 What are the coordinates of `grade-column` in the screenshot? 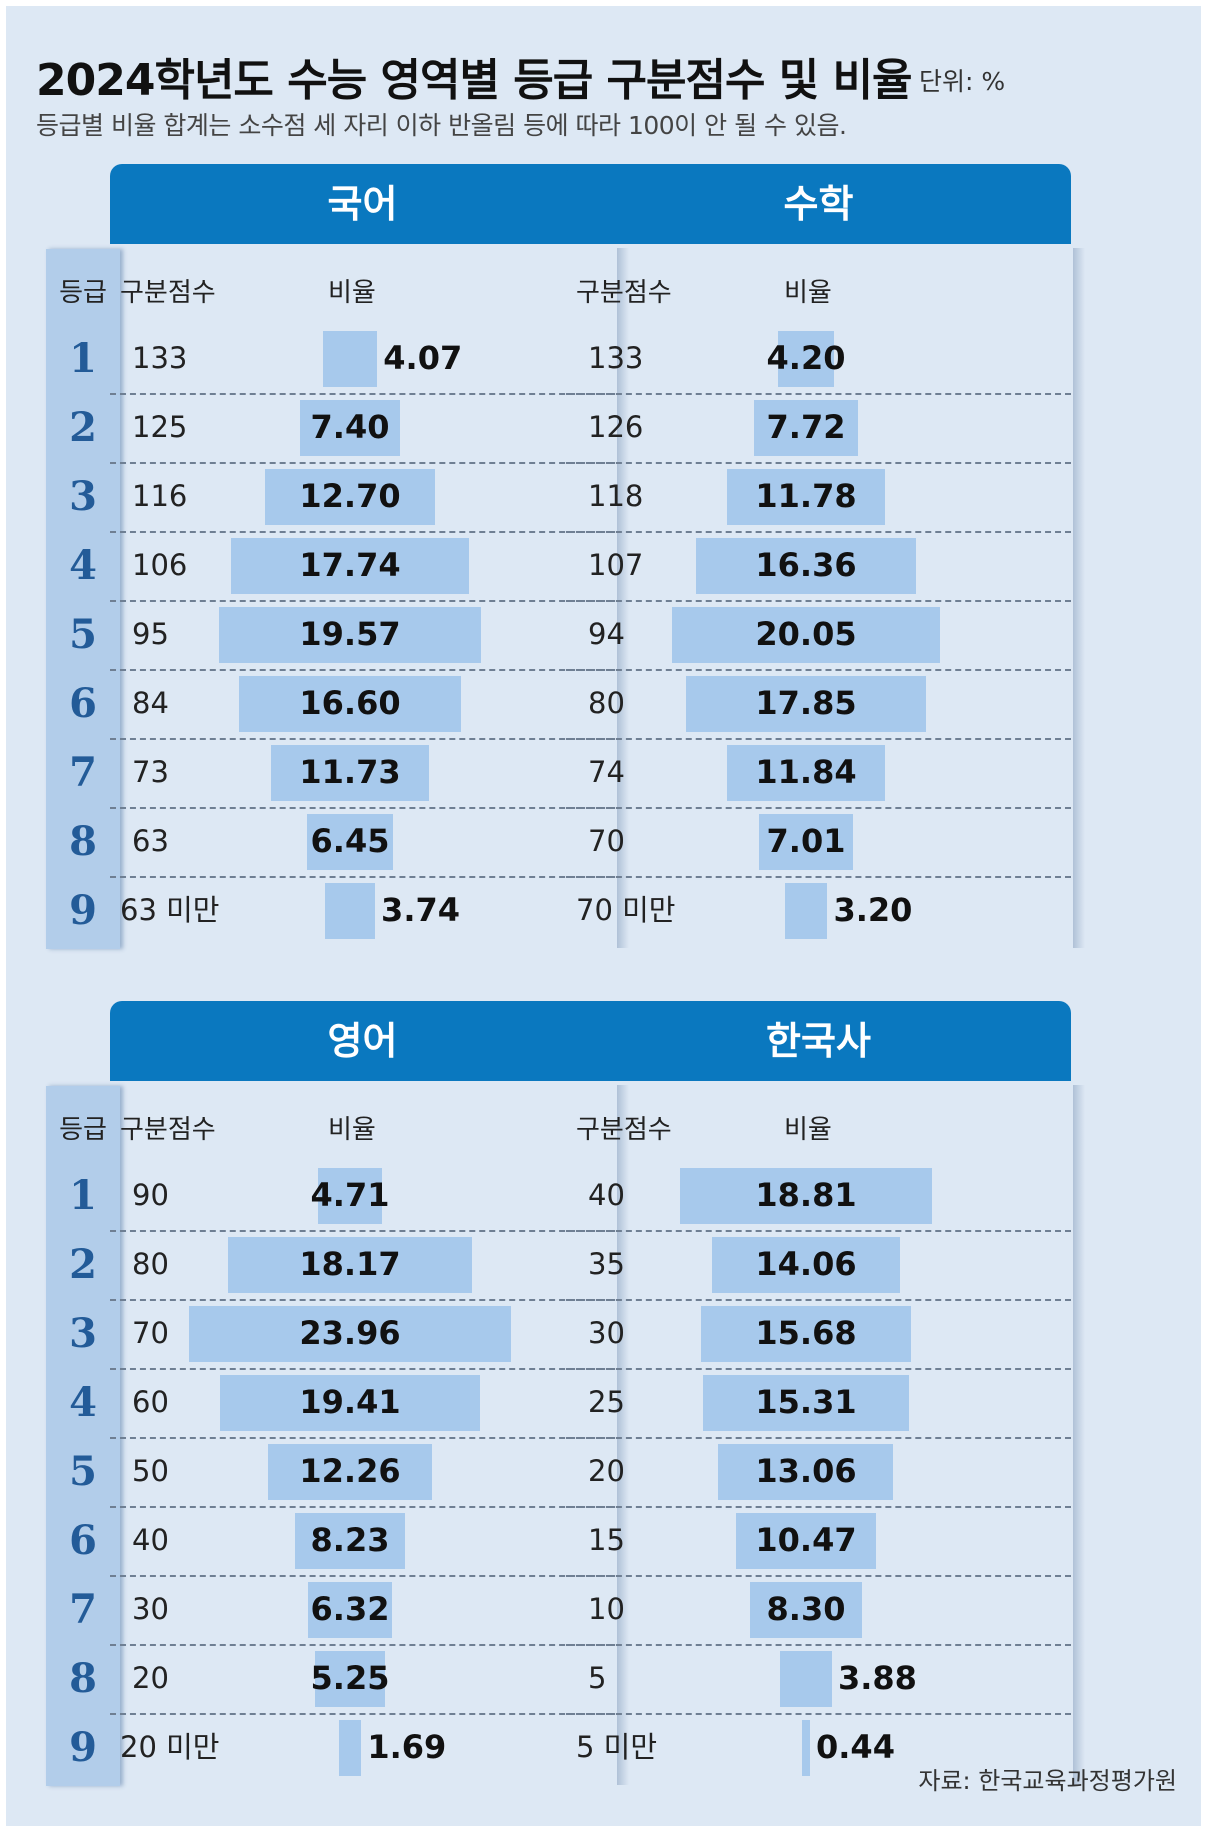 It's located at (83, 599).